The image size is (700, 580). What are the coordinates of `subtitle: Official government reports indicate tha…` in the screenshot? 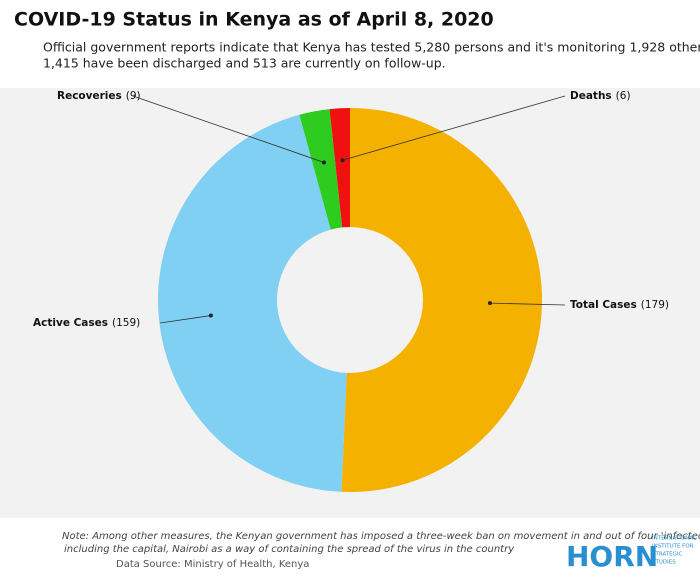 It's located at (371, 47).